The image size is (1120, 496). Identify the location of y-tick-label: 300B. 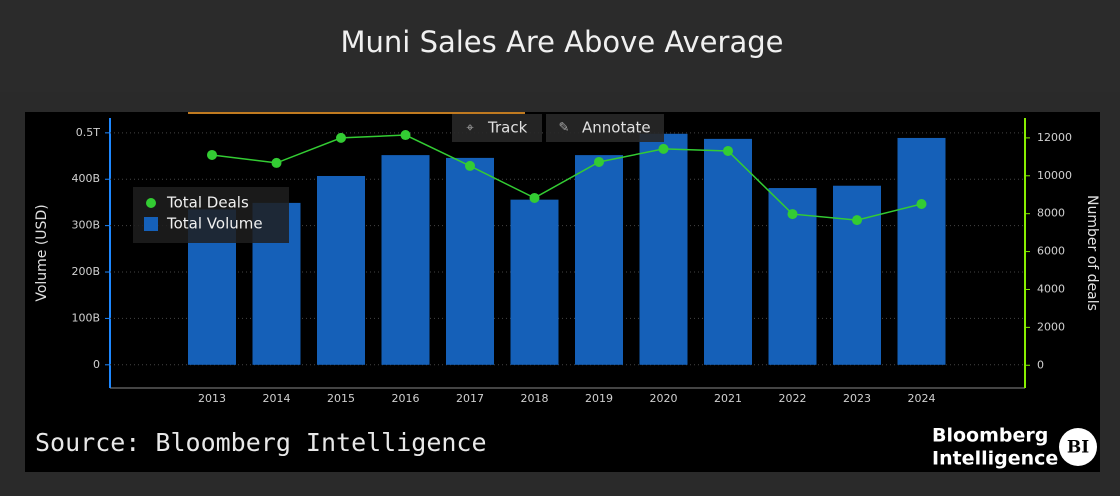
(85, 225).